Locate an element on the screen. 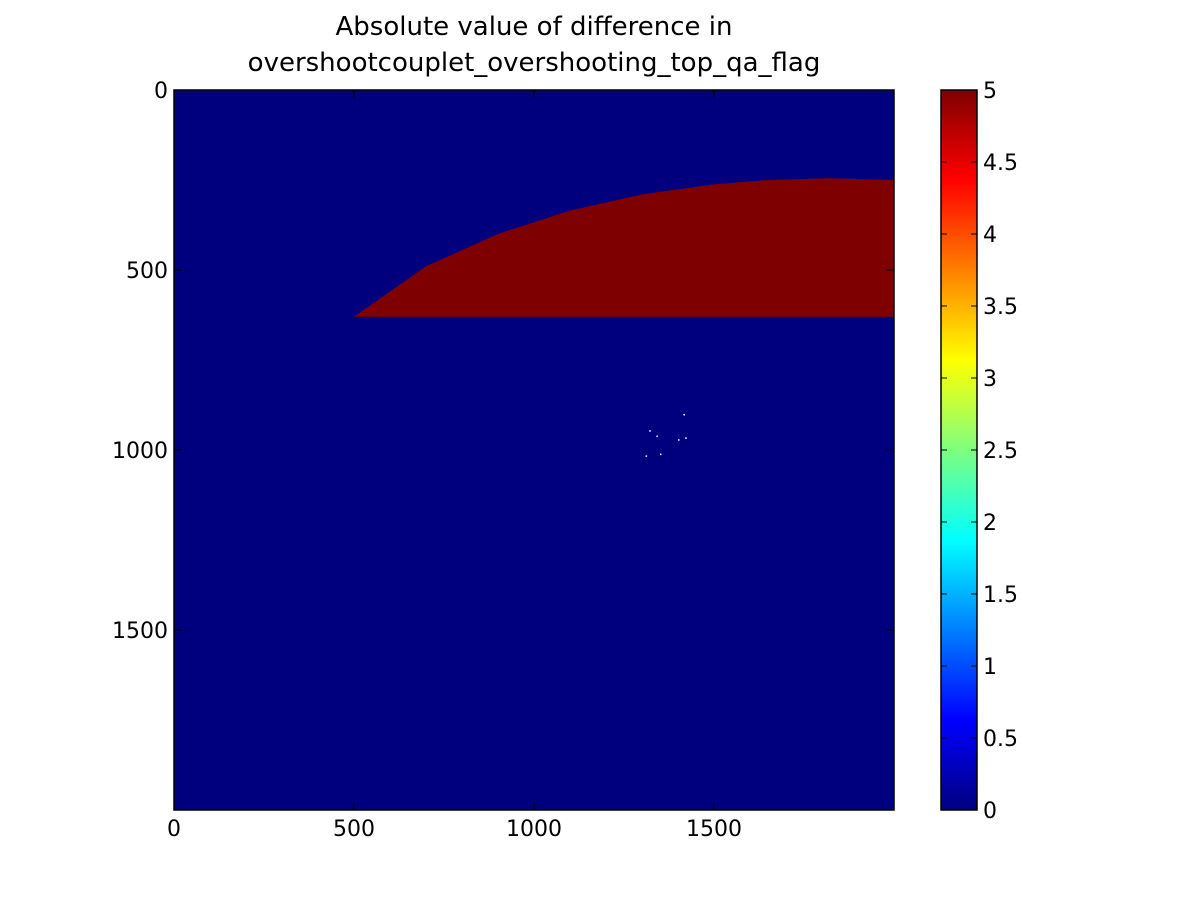  heatmap-regions is located at coordinates (624, 247).